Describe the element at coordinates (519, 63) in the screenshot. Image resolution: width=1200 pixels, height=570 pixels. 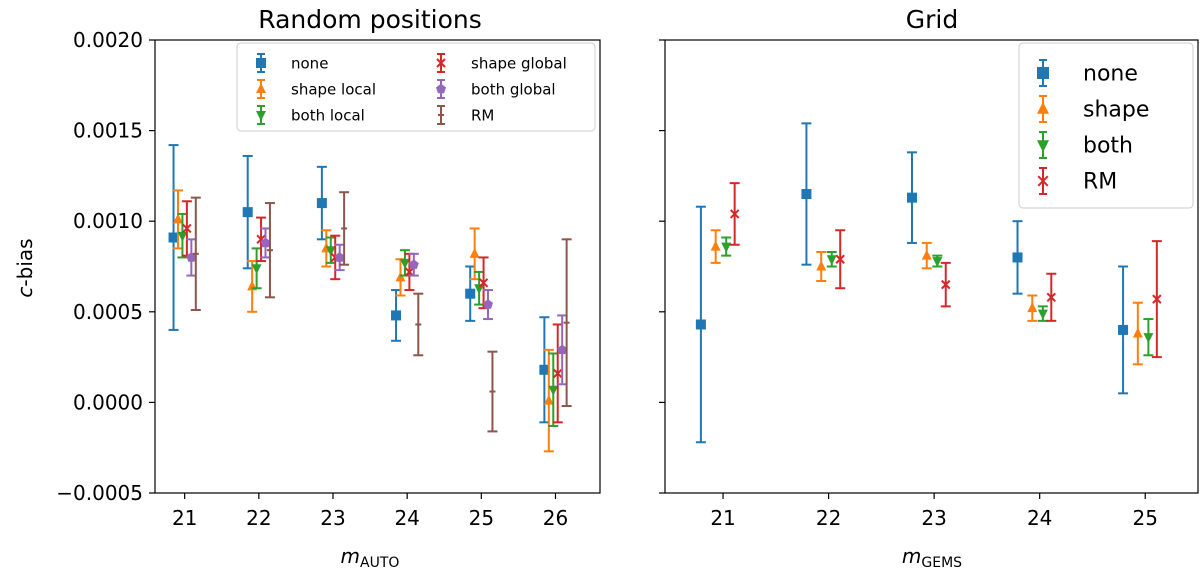
I see `legend-label: shape global` at that location.